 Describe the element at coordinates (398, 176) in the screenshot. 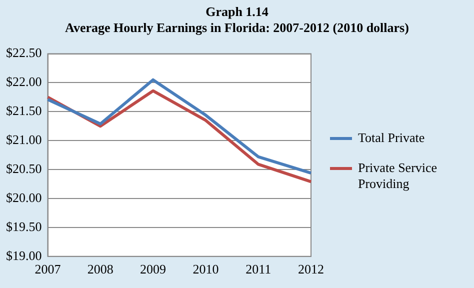

I see `legend-label: Private Service Providing` at that location.